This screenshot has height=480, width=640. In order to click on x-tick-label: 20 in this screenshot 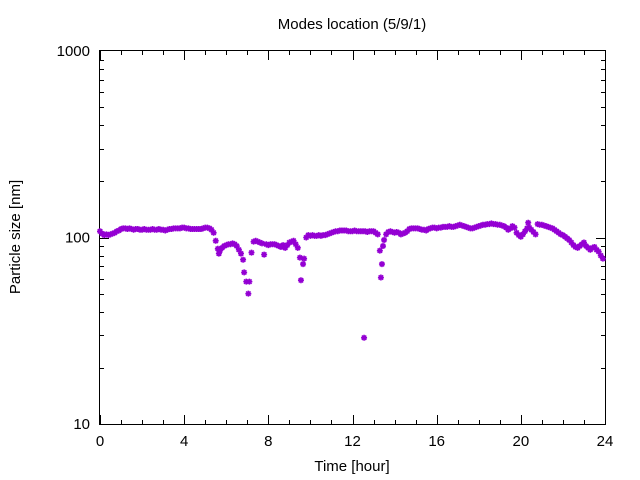, I will do `click(520, 441)`.